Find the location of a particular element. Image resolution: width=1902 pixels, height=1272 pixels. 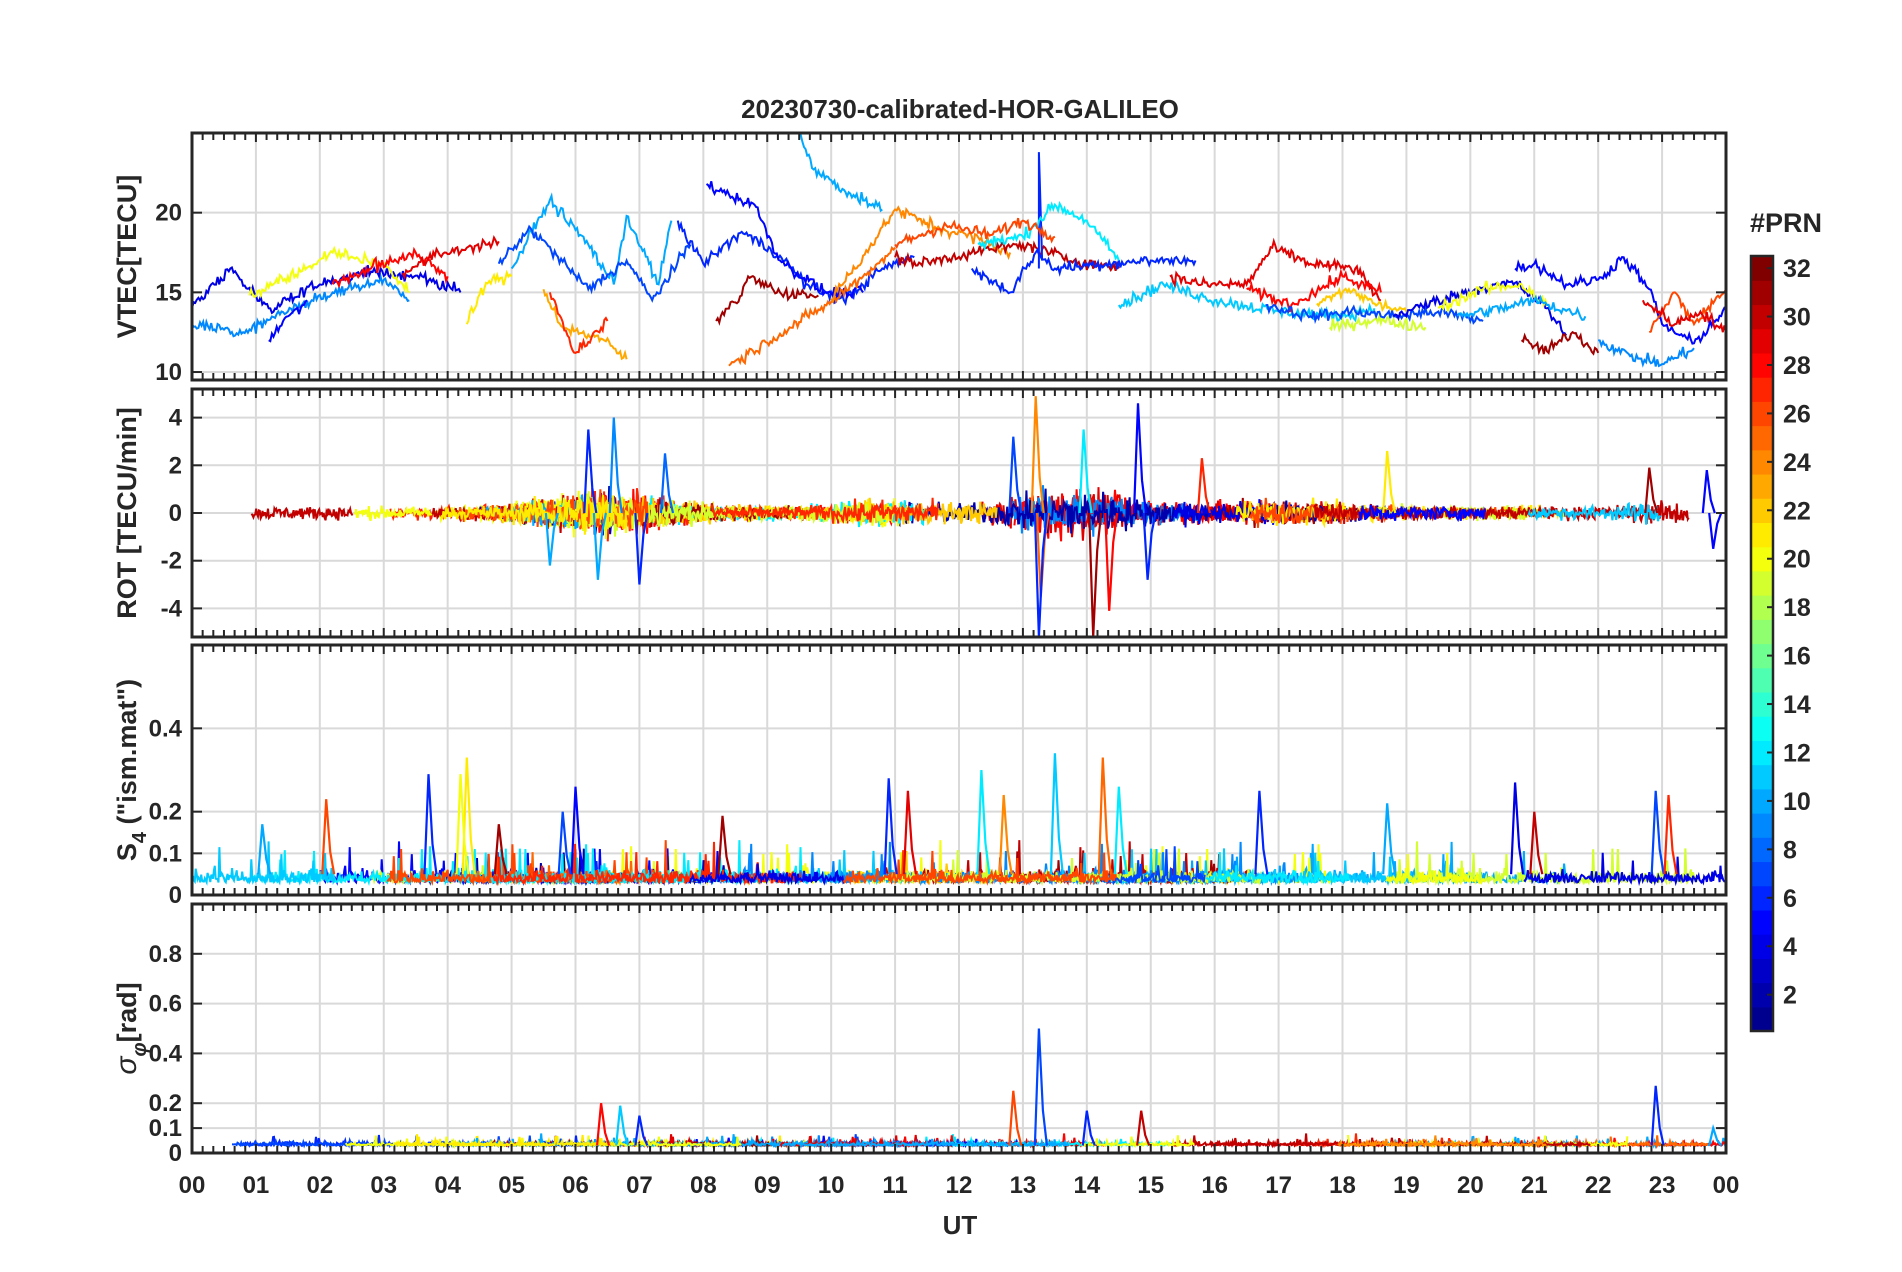

series-vtec is located at coordinates (959, 250).